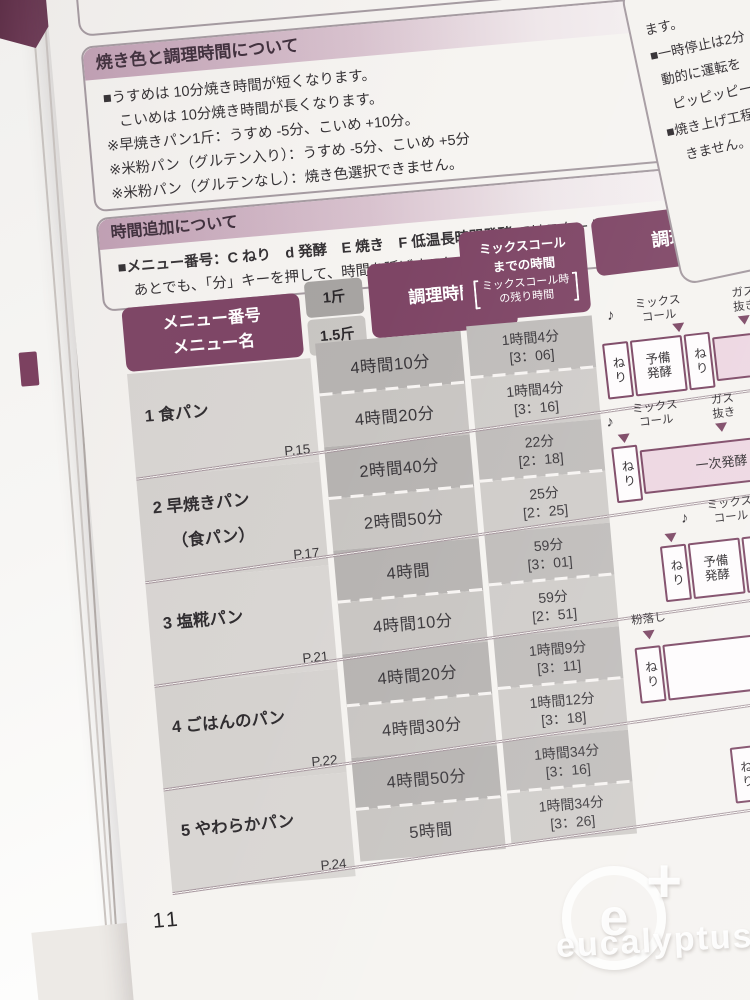 The image size is (750, 1000). What do you see at coordinates (177, 414) in the screenshot?
I see `menu-name: 1 食パン` at bounding box center [177, 414].